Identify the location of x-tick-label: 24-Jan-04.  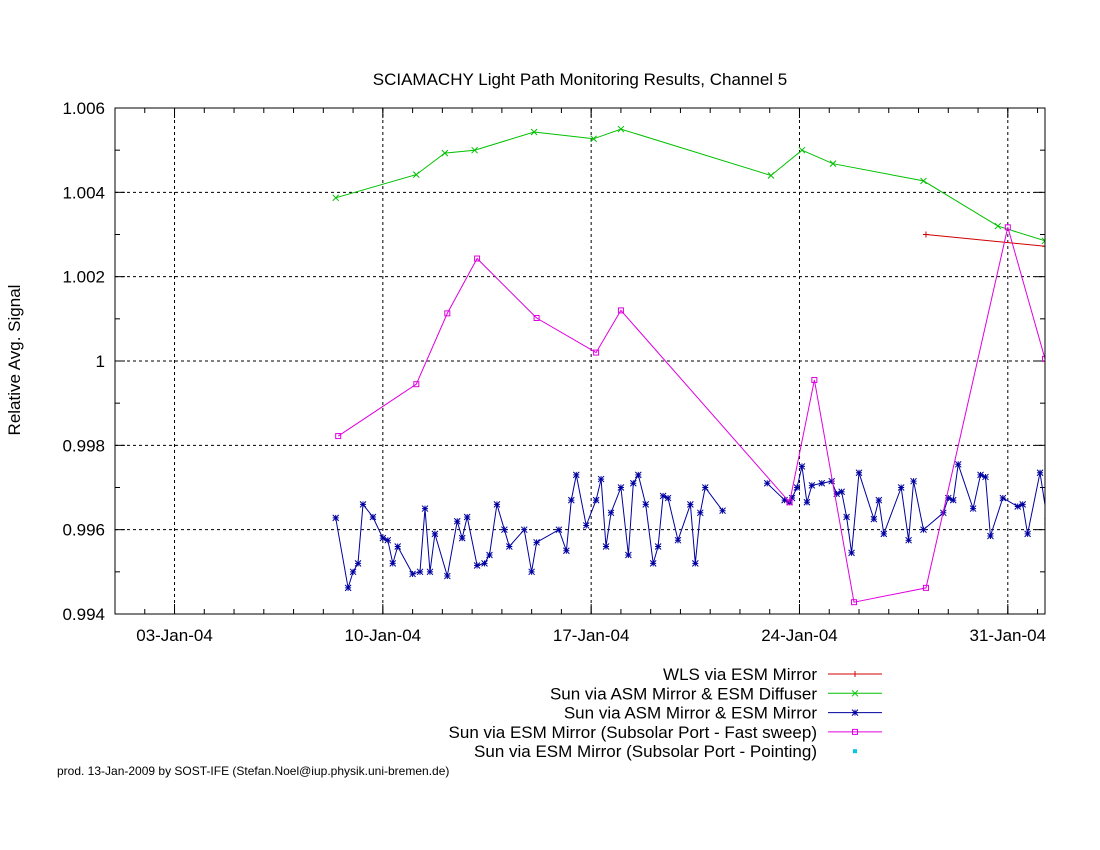
(799, 635).